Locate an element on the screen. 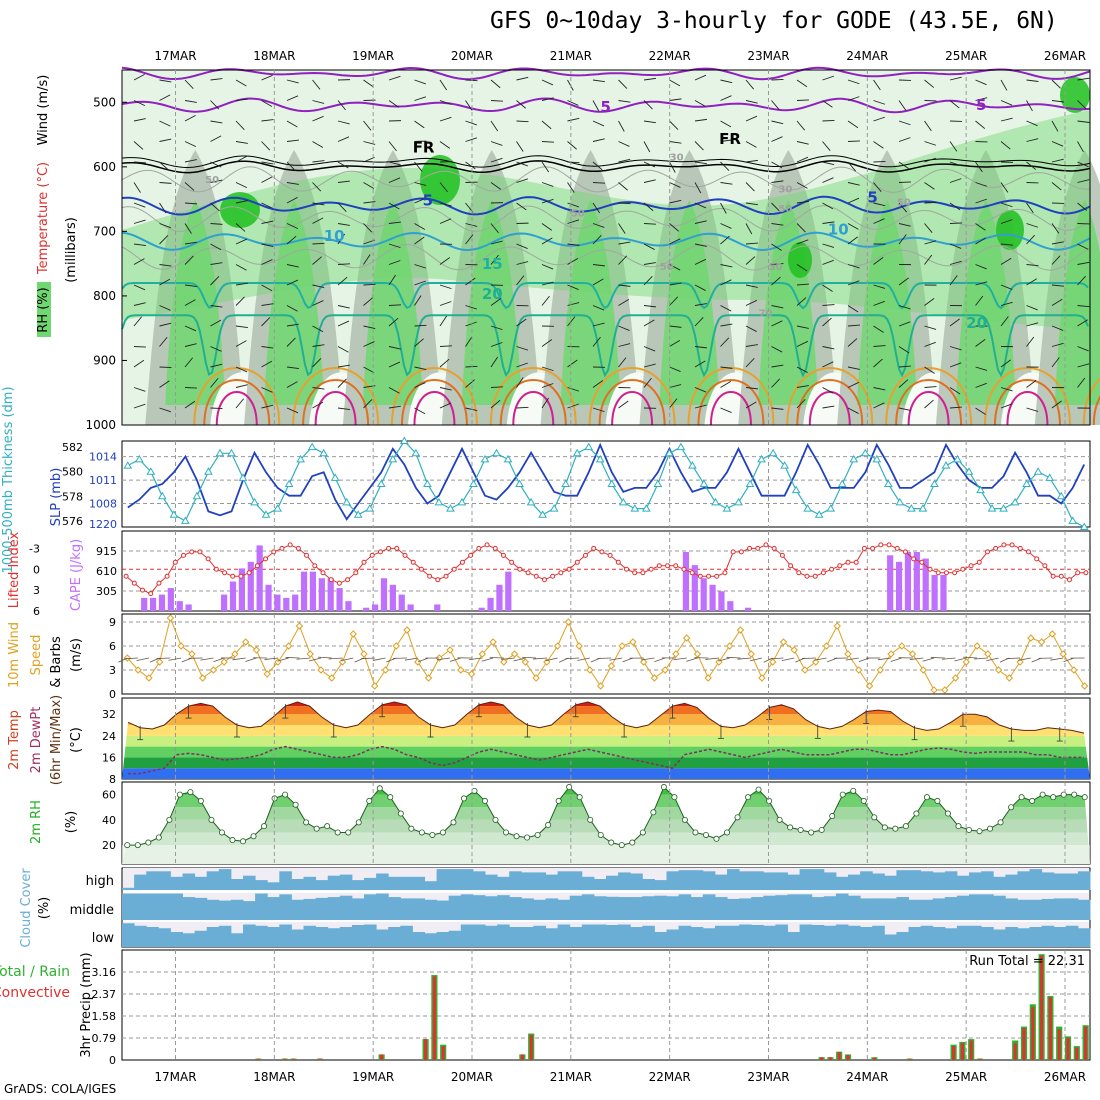  bottom-date-label: 25MAR is located at coordinates (966, 1077).